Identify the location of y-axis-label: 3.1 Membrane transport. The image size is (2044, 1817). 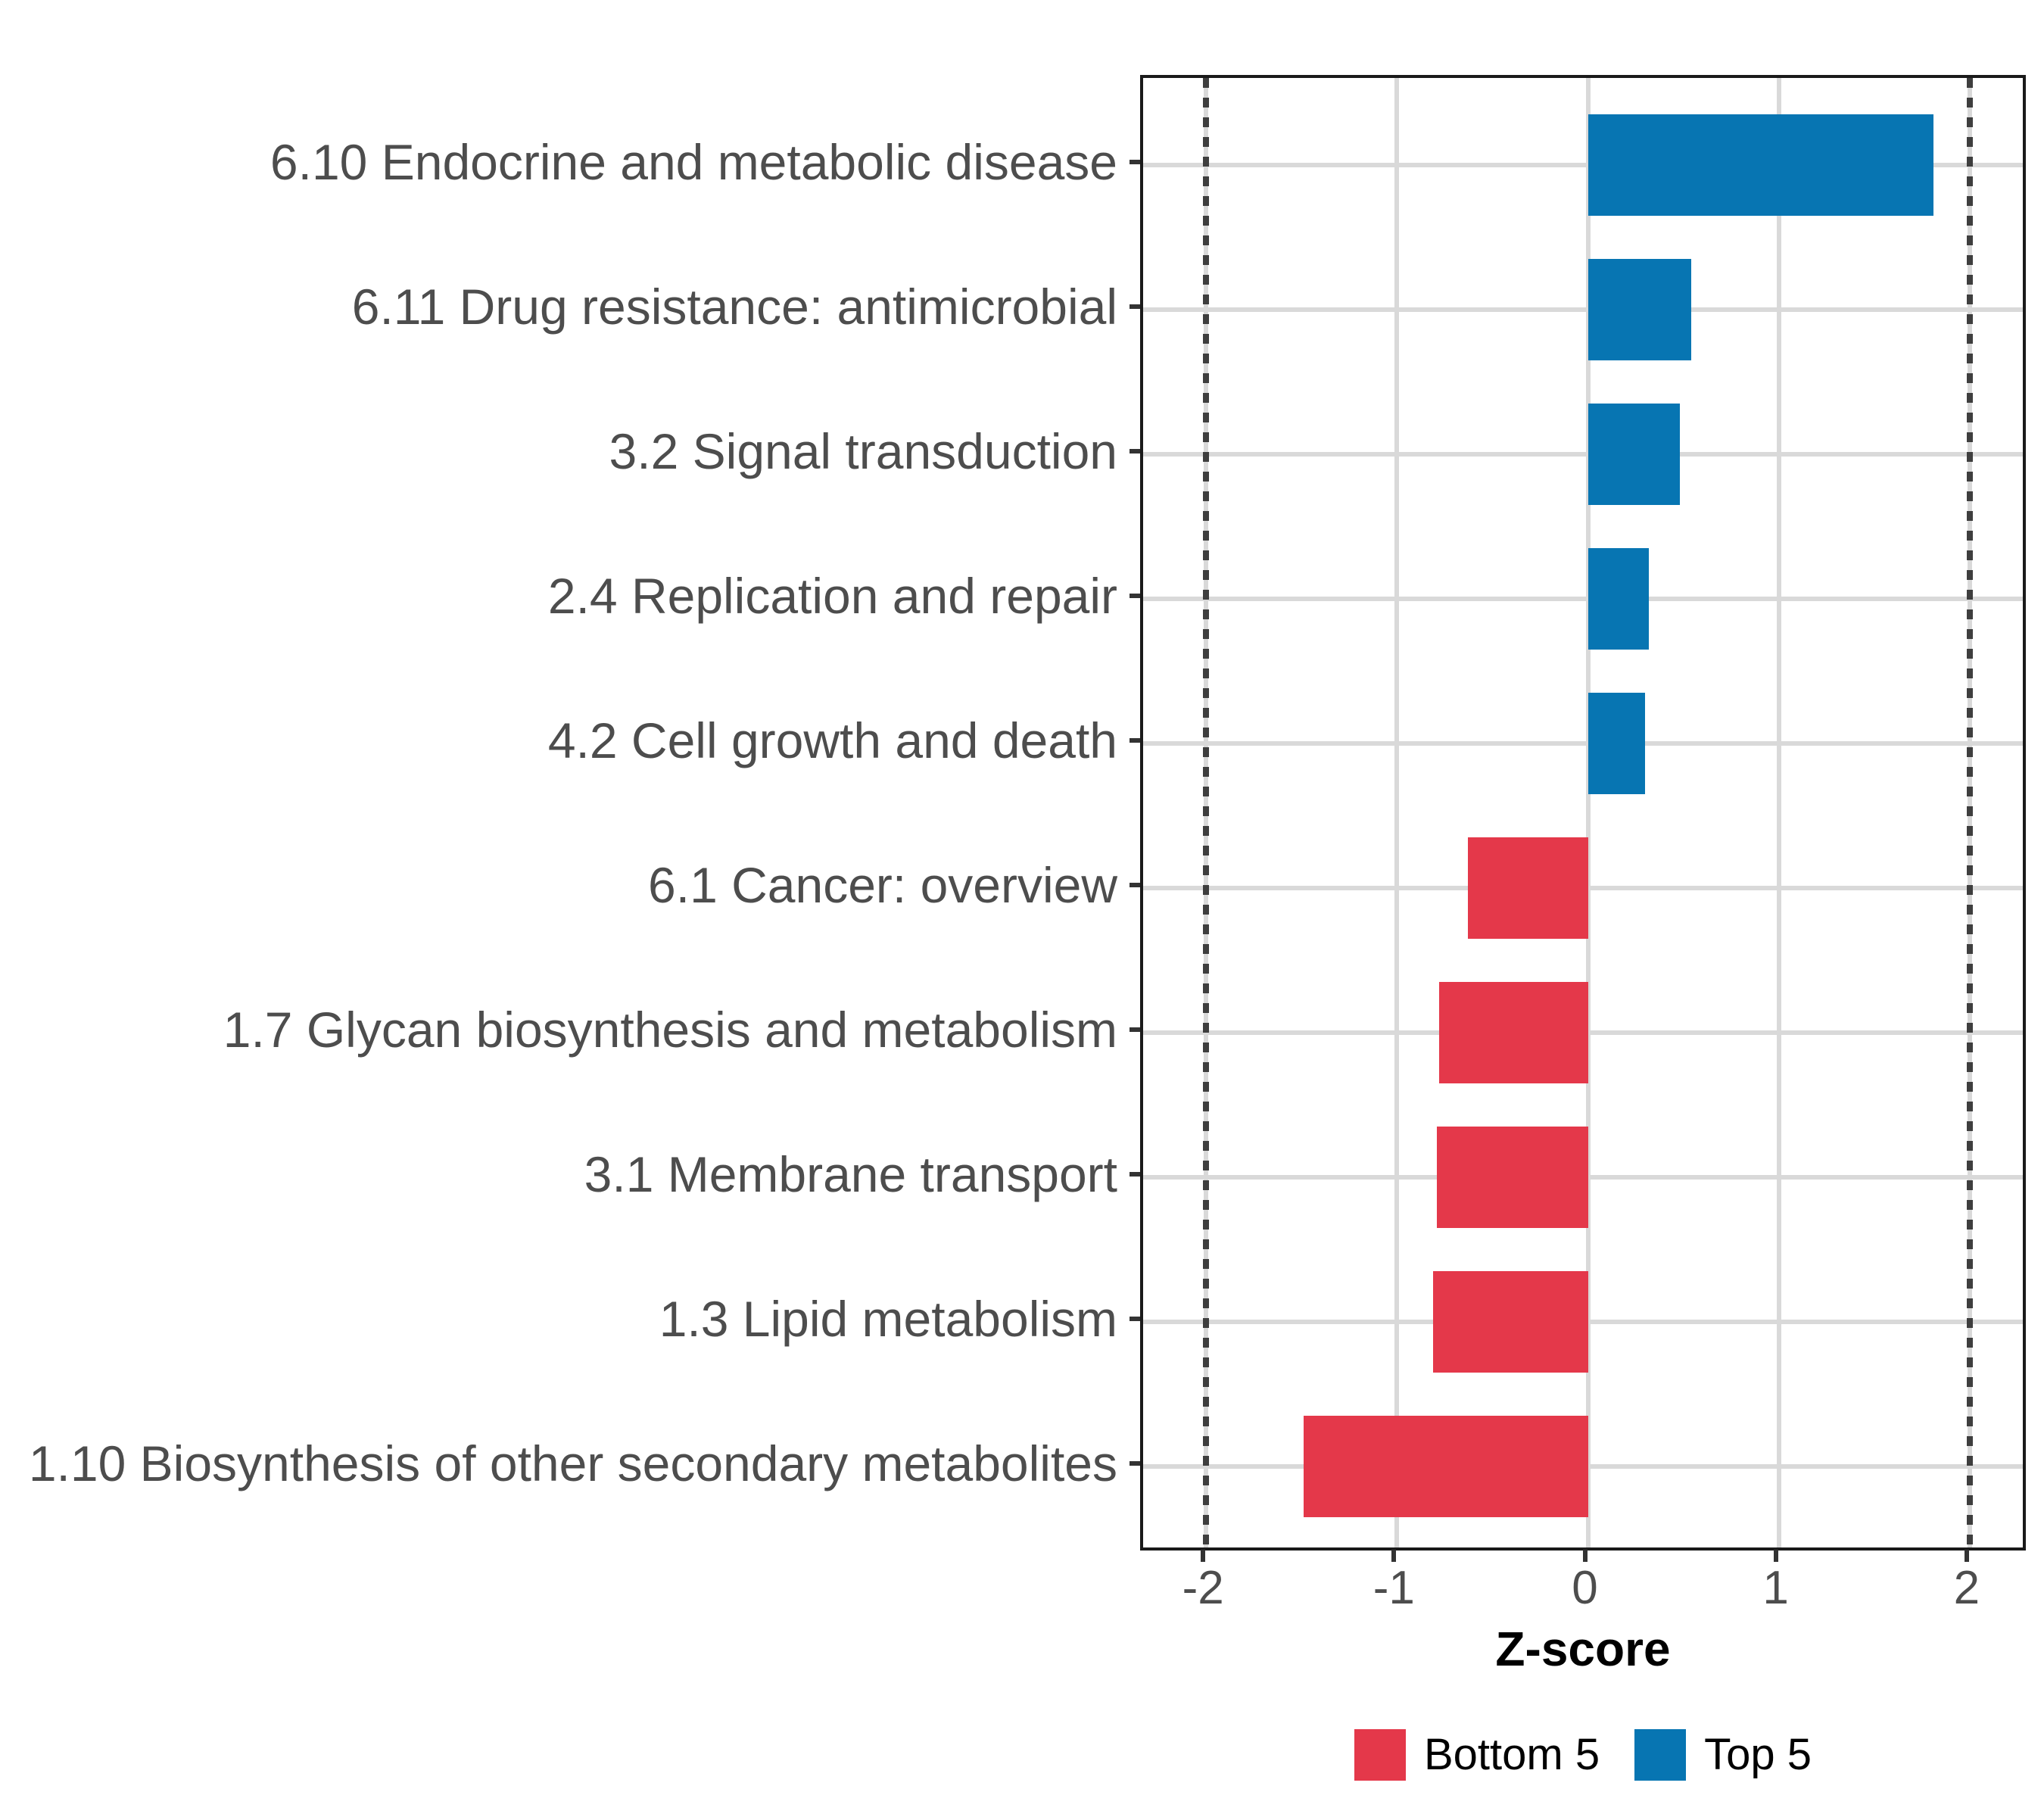
(850, 1174).